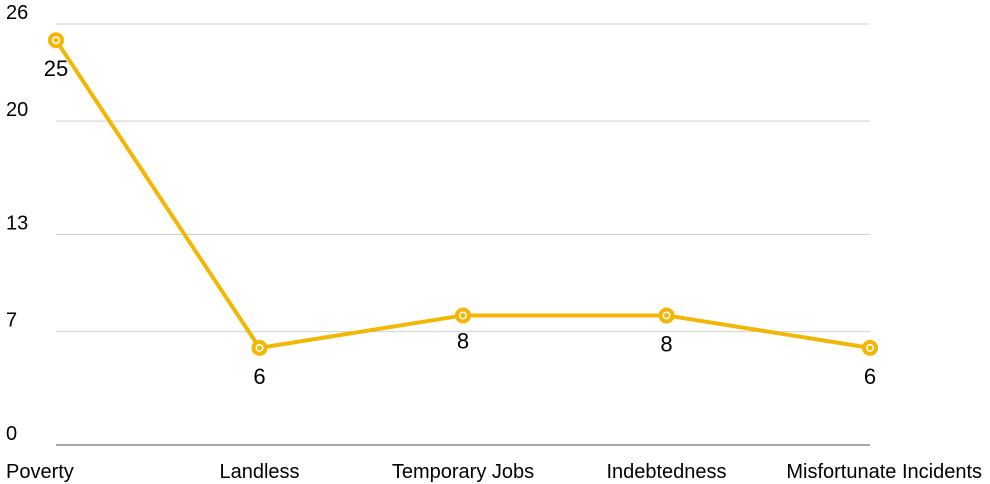 The height and width of the screenshot is (484, 990). Describe the element at coordinates (17, 13) in the screenshot. I see `y-tick-label-26: 26` at that location.